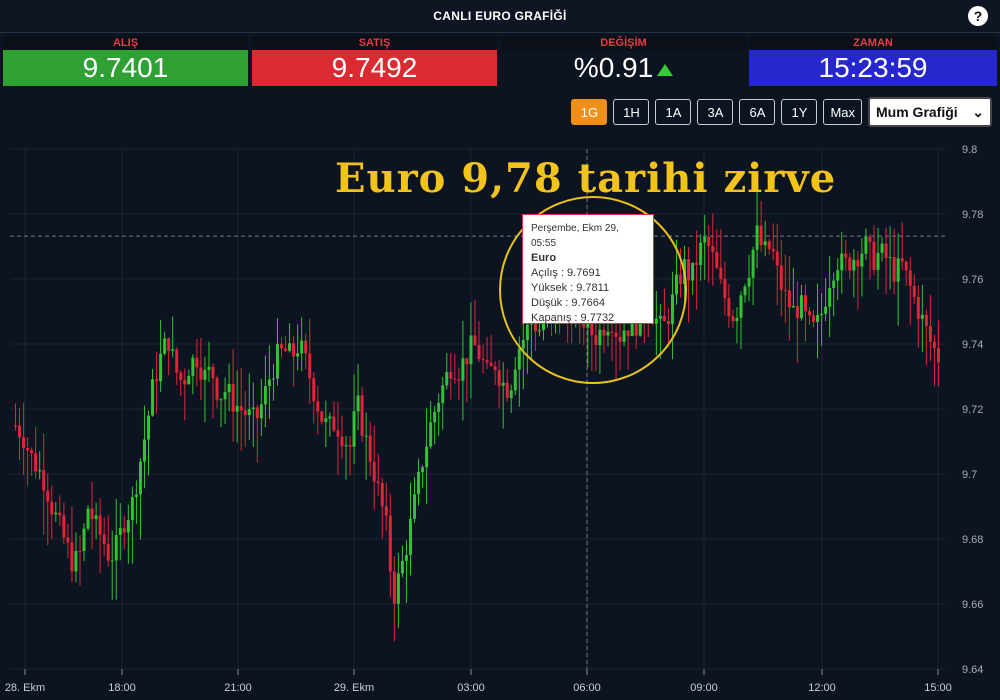 The image size is (1000, 700). Describe the element at coordinates (799, 112) in the screenshot. I see `range-button-1y: 1Y` at that location.